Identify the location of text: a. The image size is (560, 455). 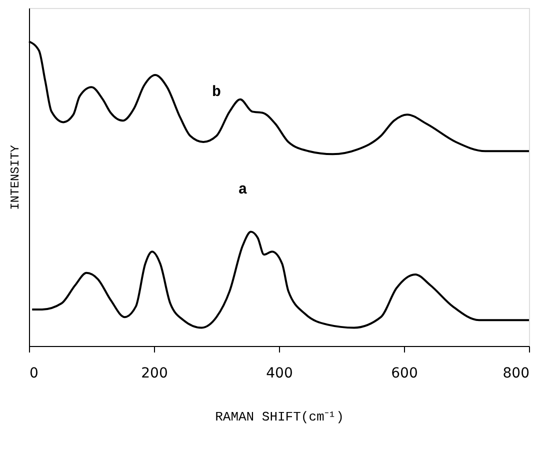
(243, 190).